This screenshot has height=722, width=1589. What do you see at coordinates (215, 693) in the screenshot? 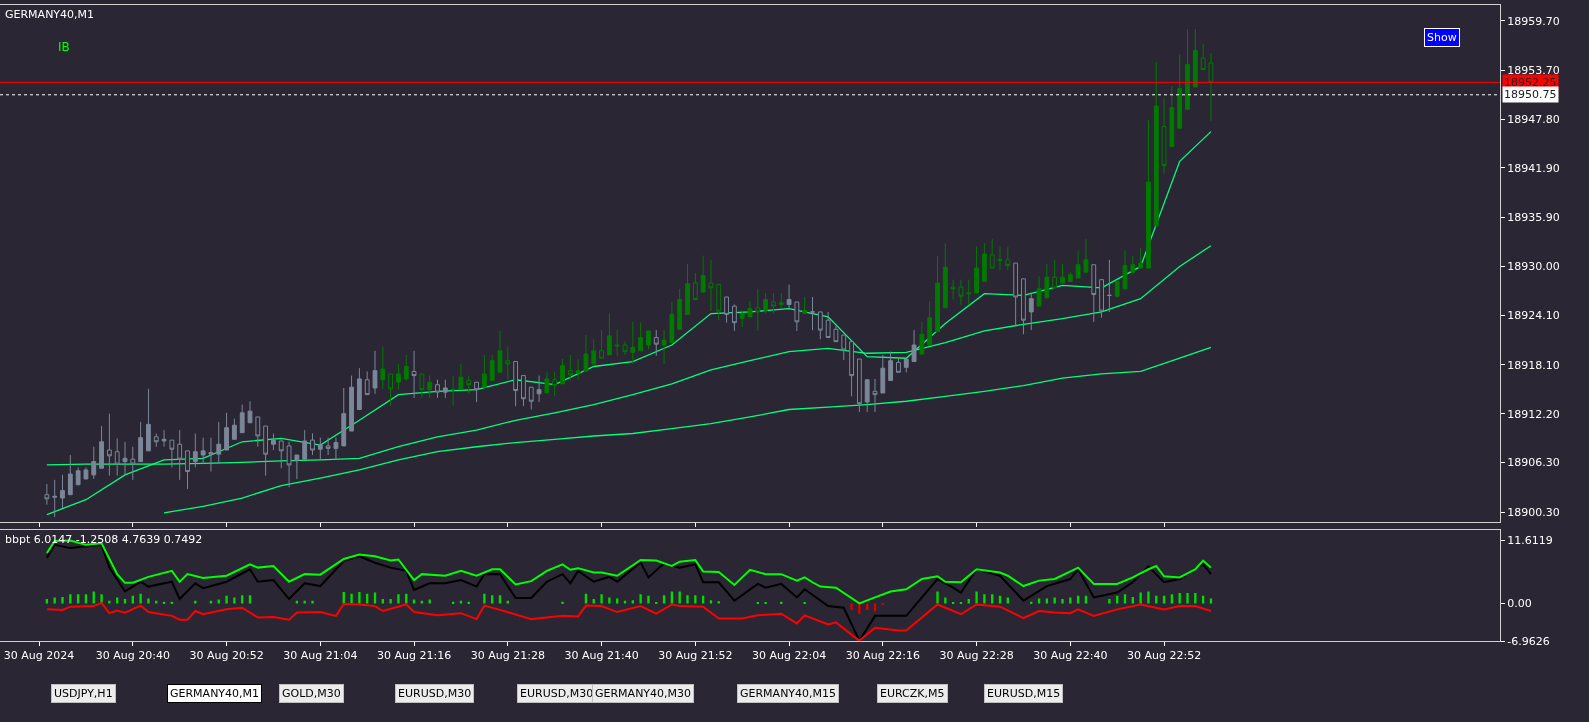
I see `text: GERMANY40,M1` at bounding box center [215, 693].